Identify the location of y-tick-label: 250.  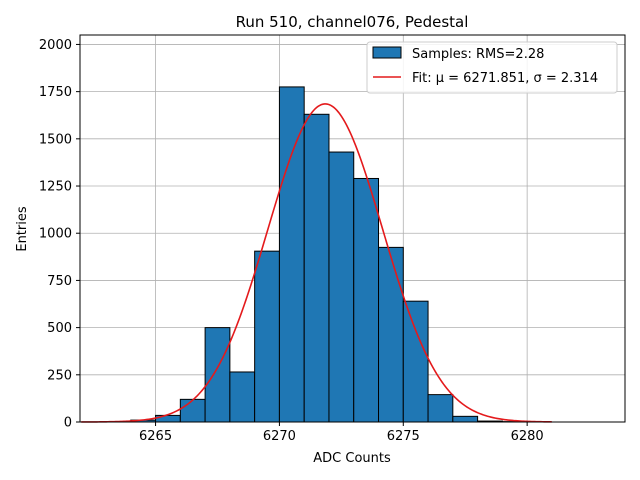
(59, 375).